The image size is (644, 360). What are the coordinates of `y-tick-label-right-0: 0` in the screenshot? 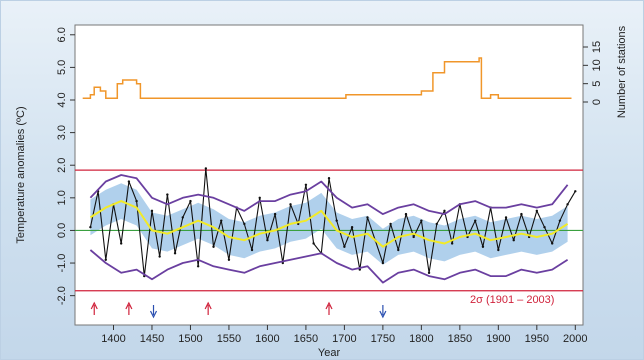 It's located at (597, 102).